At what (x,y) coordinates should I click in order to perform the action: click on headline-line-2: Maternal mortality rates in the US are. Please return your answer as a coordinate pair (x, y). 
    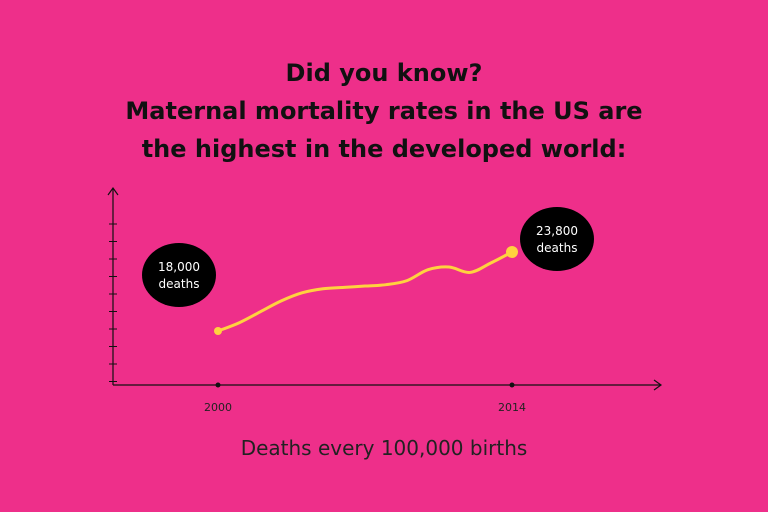
    Looking at the image, I should click on (384, 111).